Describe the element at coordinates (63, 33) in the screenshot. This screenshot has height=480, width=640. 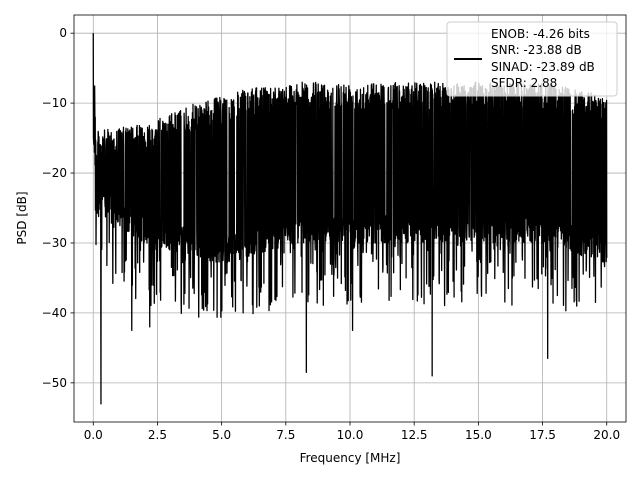
I see `y-tick-label: 0` at that location.